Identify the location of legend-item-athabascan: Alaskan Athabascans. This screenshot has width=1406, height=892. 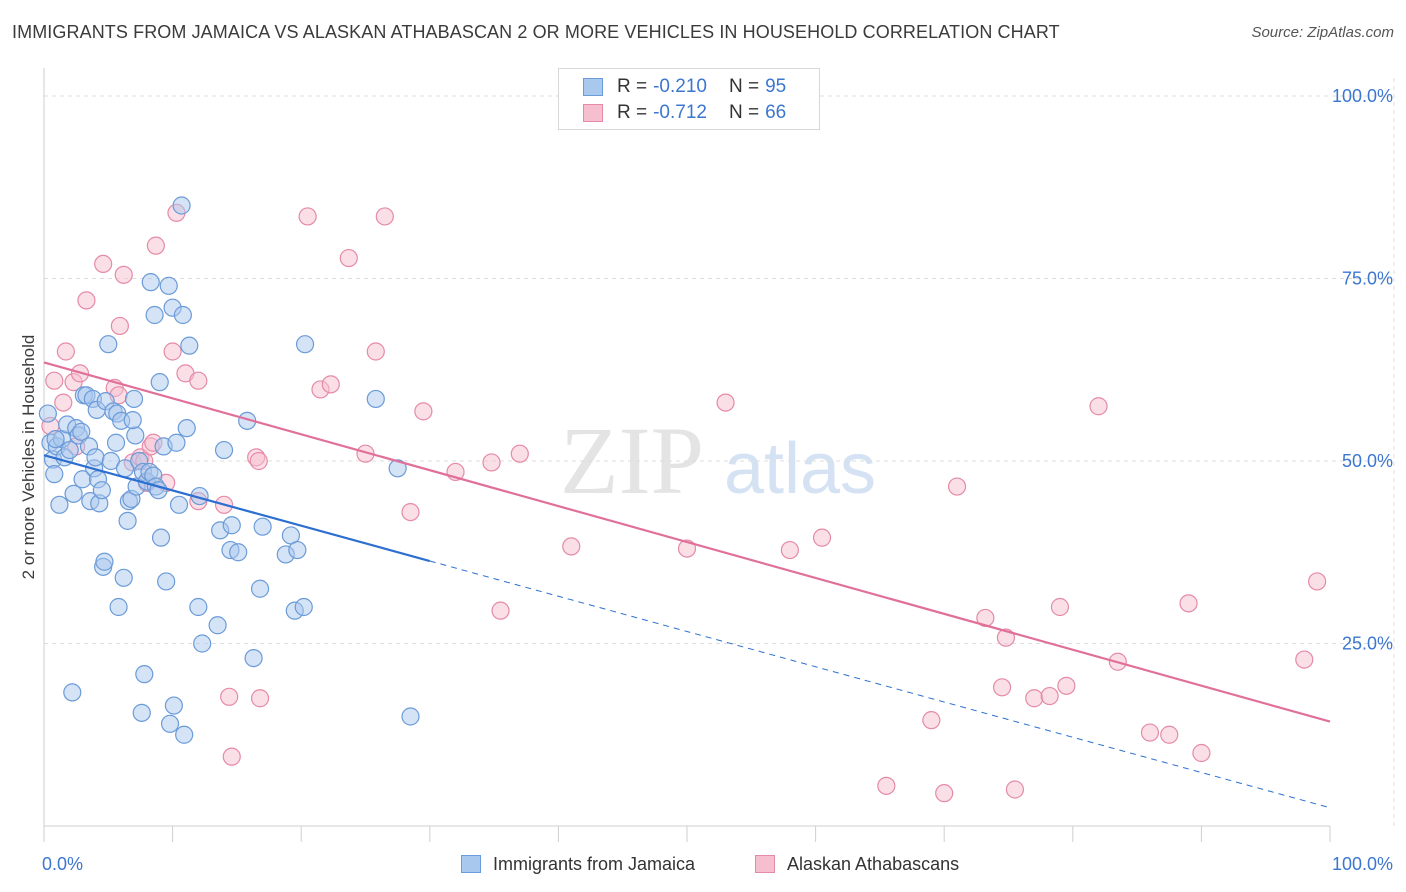
(857, 864).